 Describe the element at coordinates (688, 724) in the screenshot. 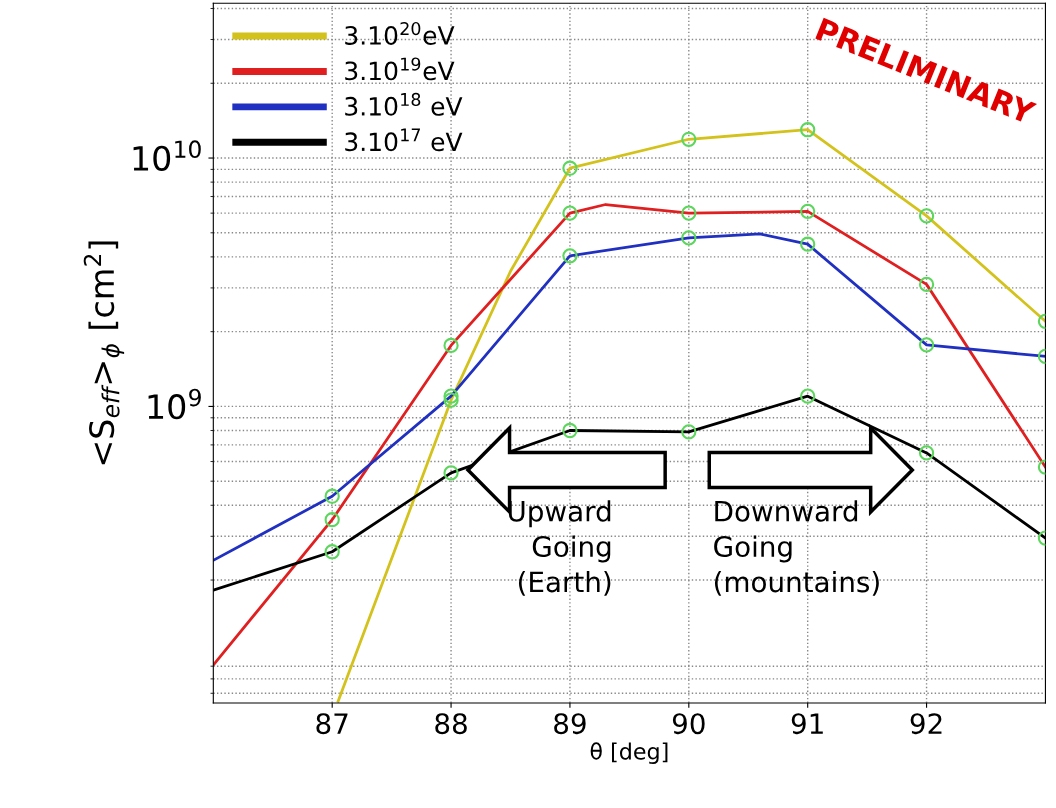

I see `x-tick-label: 90` at that location.